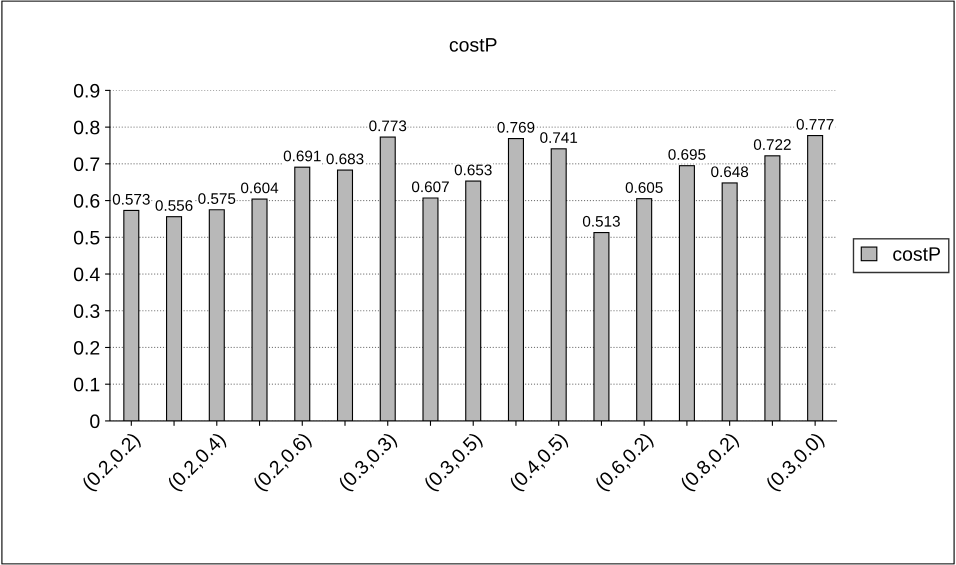  What do you see at coordinates (345, 158) in the screenshot?
I see `data-label: 0.683` at bounding box center [345, 158].